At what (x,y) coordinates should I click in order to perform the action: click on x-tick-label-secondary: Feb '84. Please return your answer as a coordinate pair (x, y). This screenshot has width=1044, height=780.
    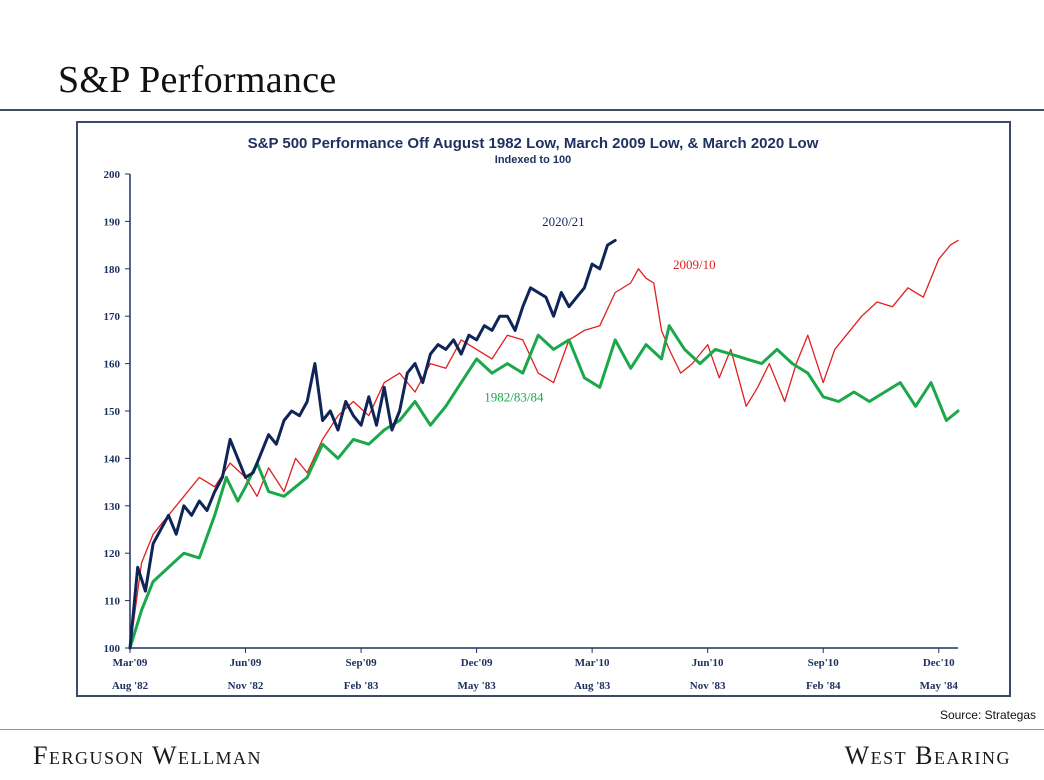
    Looking at the image, I should click on (823, 686).